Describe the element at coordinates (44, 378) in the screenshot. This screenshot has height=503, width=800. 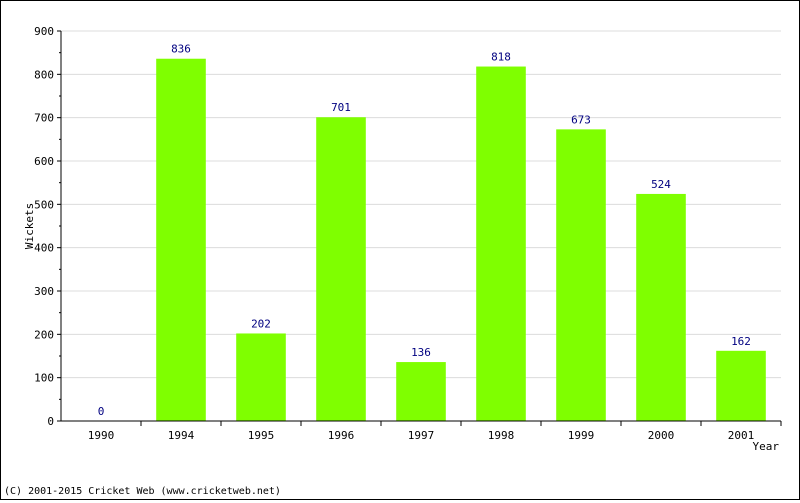
I see `y-tick-label: 100` at that location.